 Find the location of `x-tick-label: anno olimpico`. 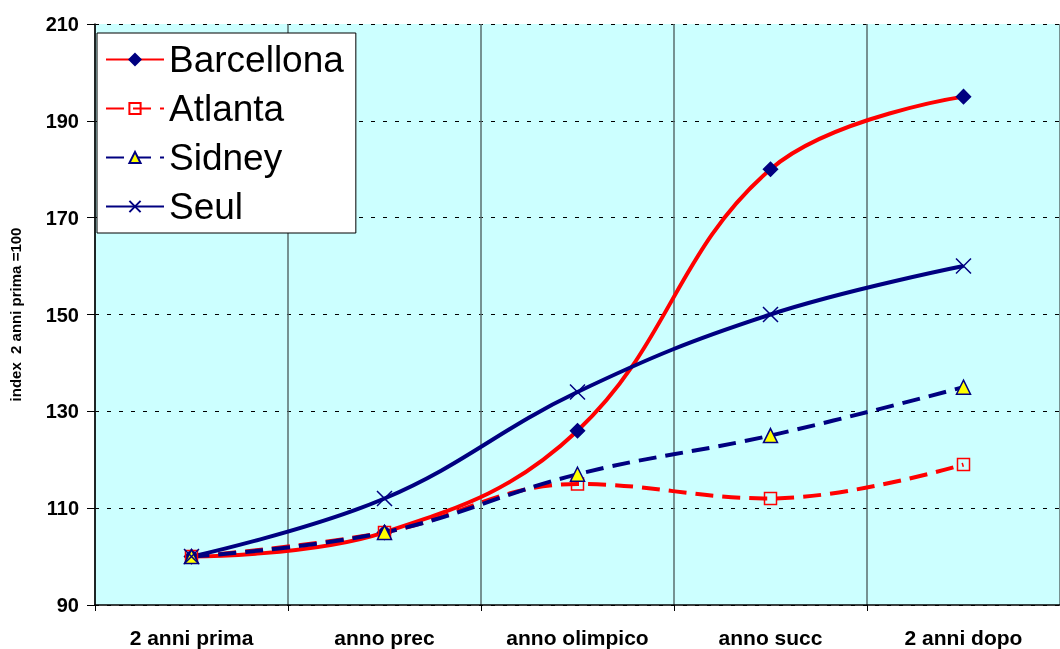

x-tick-label: anno olimpico is located at coordinates (577, 637).